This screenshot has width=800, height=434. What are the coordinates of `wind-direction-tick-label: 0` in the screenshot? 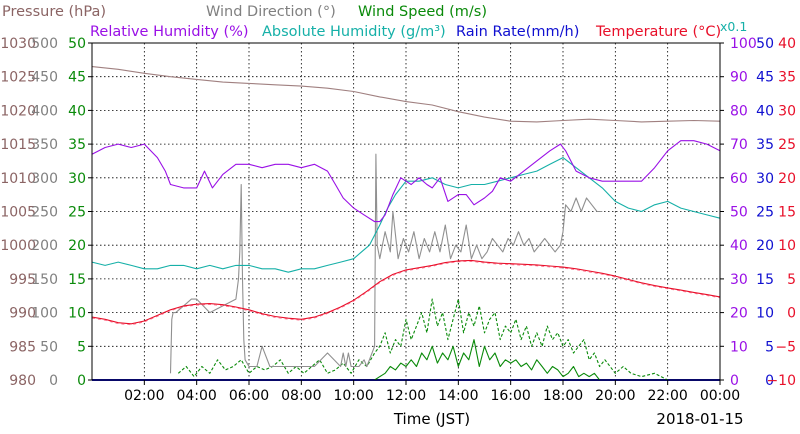 It's located at (53, 381).